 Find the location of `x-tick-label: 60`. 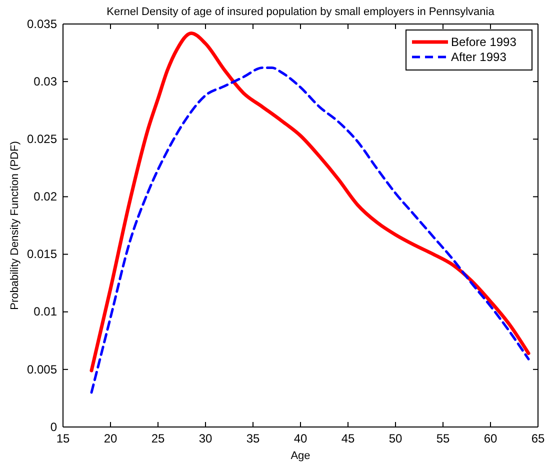

x-tick-label: 60 is located at coordinates (491, 439).